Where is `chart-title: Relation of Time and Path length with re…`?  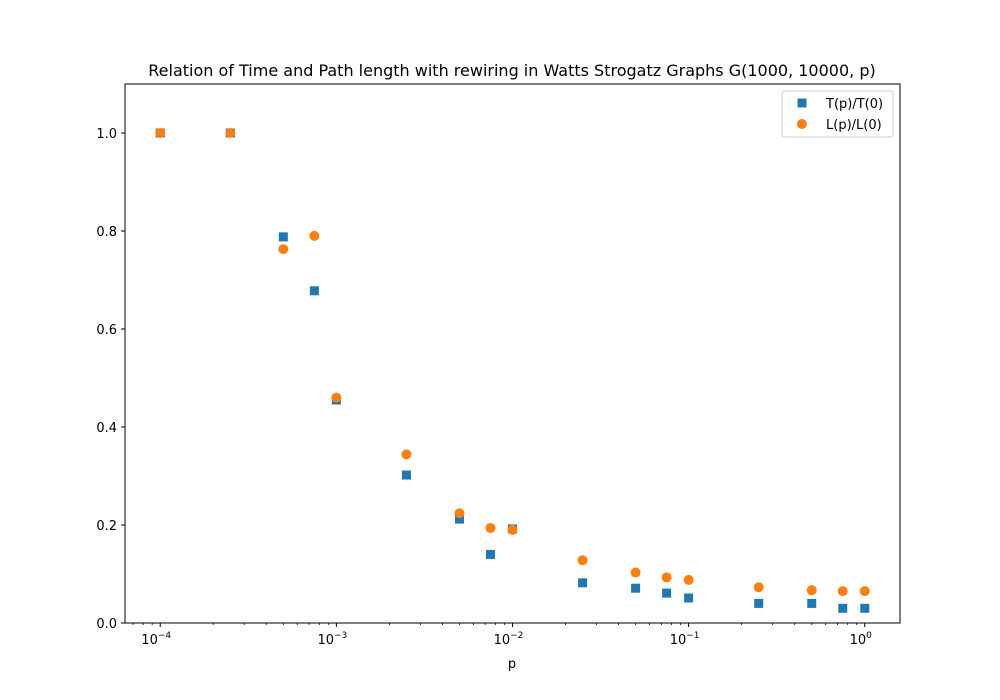 chart-title: Relation of Time and Path length with re… is located at coordinates (511, 70).